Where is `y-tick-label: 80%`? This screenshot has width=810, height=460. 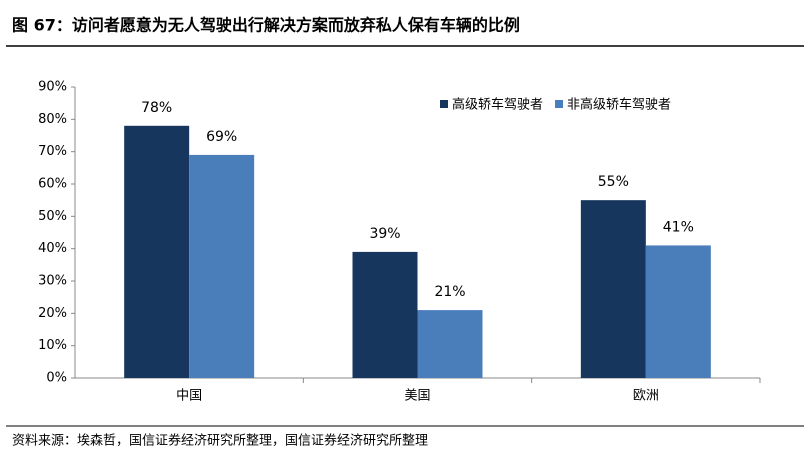 y-tick-label: 80% is located at coordinates (52, 119).